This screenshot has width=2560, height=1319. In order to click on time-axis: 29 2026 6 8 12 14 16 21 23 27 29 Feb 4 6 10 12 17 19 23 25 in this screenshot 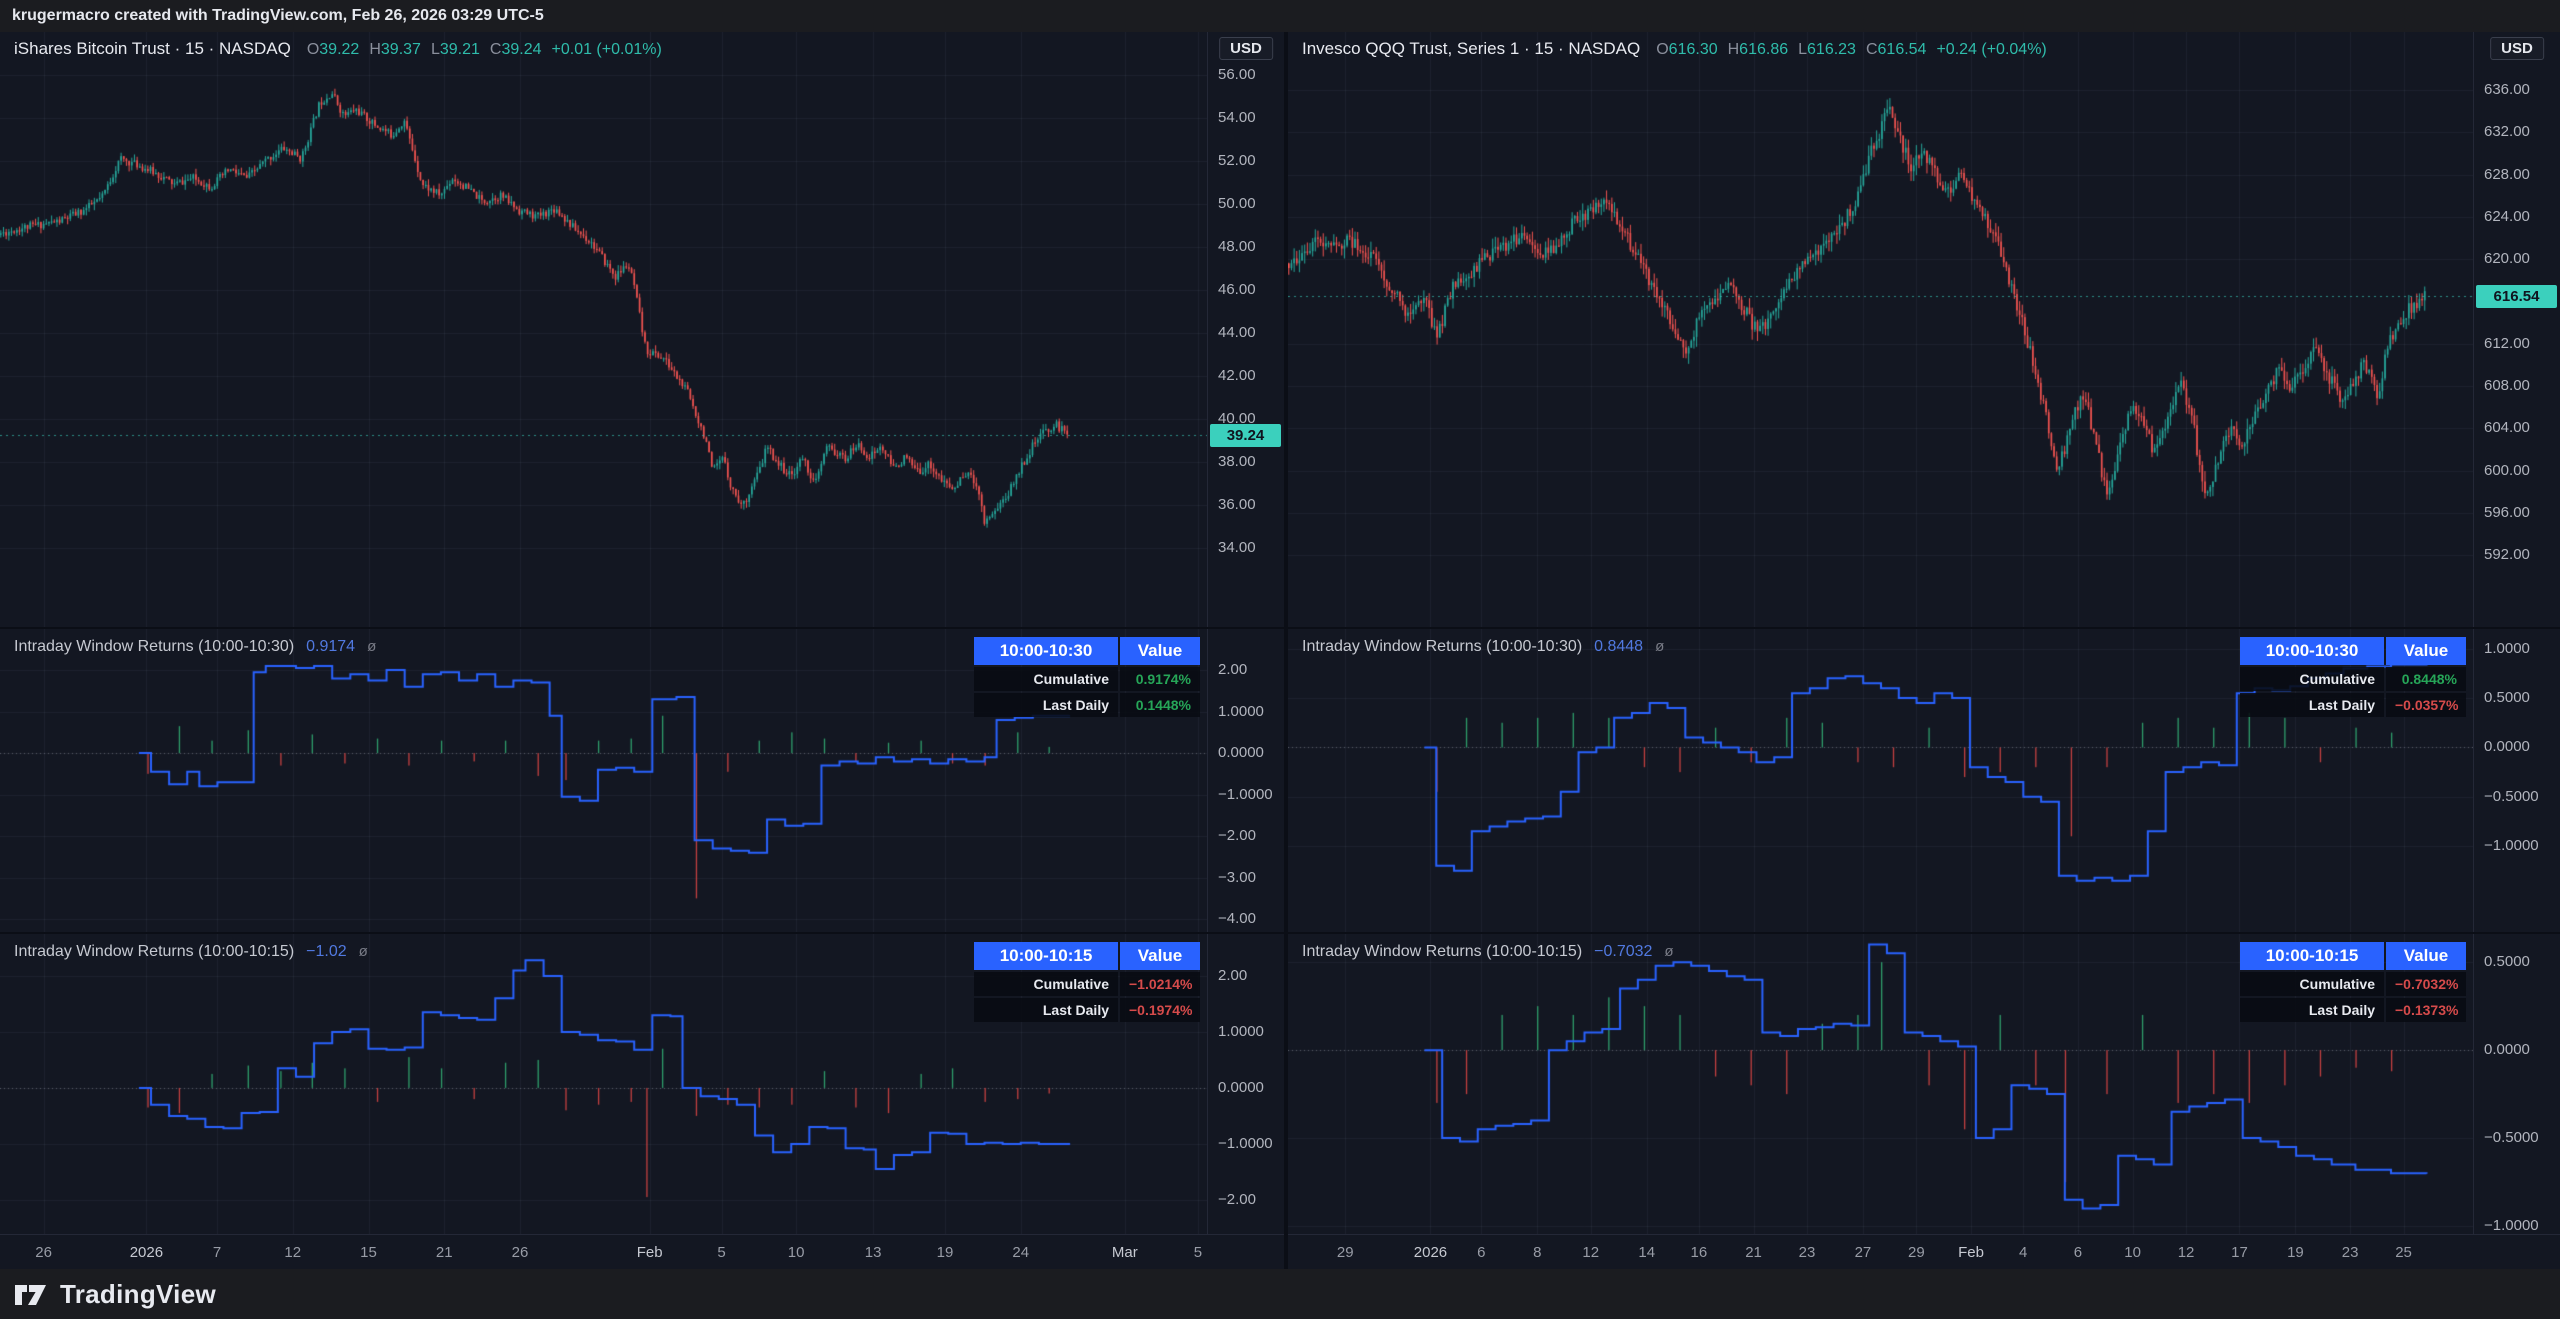, I will do `click(1924, 1251)`.